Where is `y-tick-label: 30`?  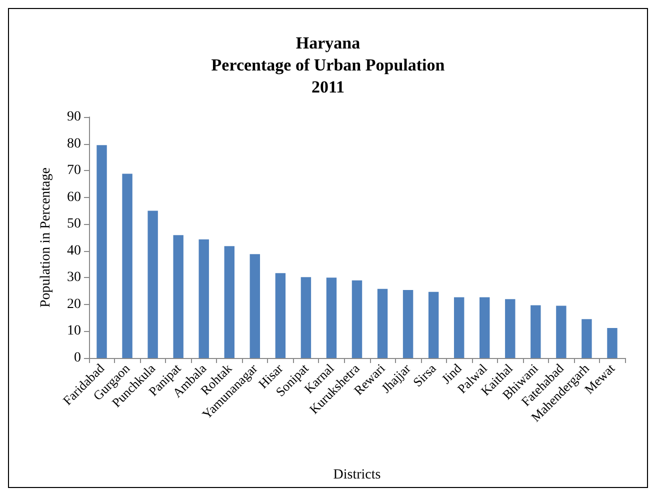
y-tick-label: 30 is located at coordinates (74, 278).